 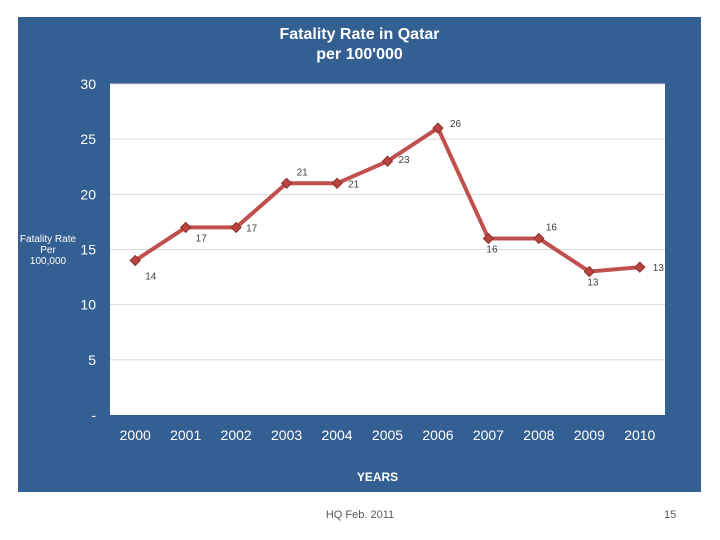 What do you see at coordinates (336, 435) in the screenshot?
I see `x-tick-label: 2004` at bounding box center [336, 435].